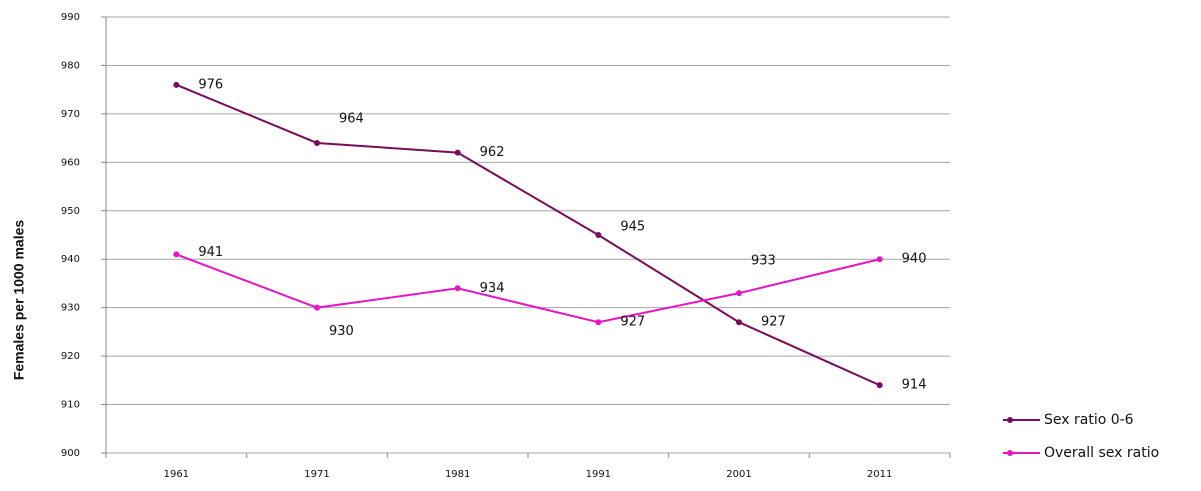 The image size is (1201, 491). I want to click on x-tick-label: 1991, so click(598, 474).